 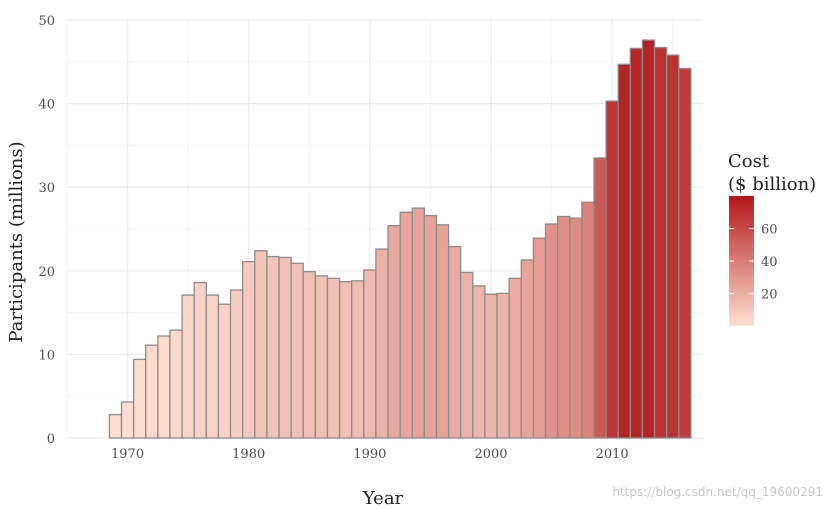 I want to click on legend-ticks: 20 40 60, so click(x=753, y=263).